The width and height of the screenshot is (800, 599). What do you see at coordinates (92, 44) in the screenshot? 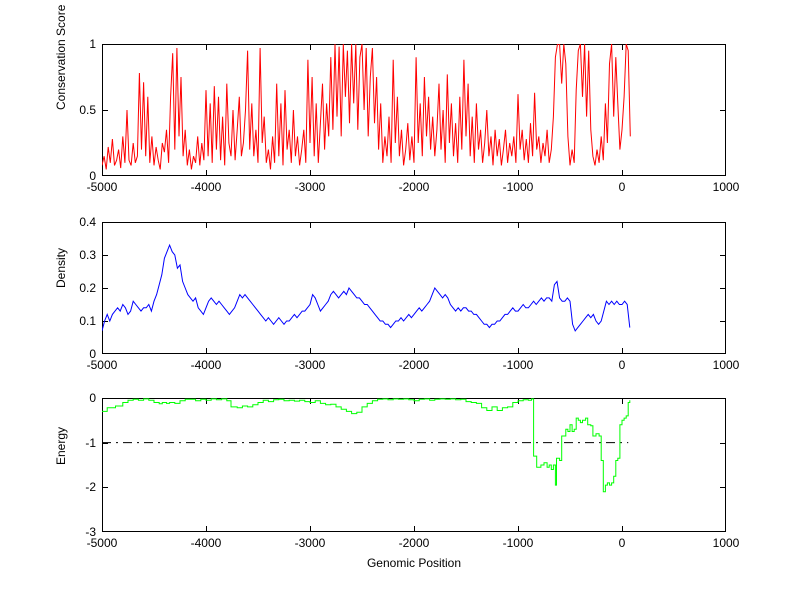
I see `ytick-label: 1` at bounding box center [92, 44].